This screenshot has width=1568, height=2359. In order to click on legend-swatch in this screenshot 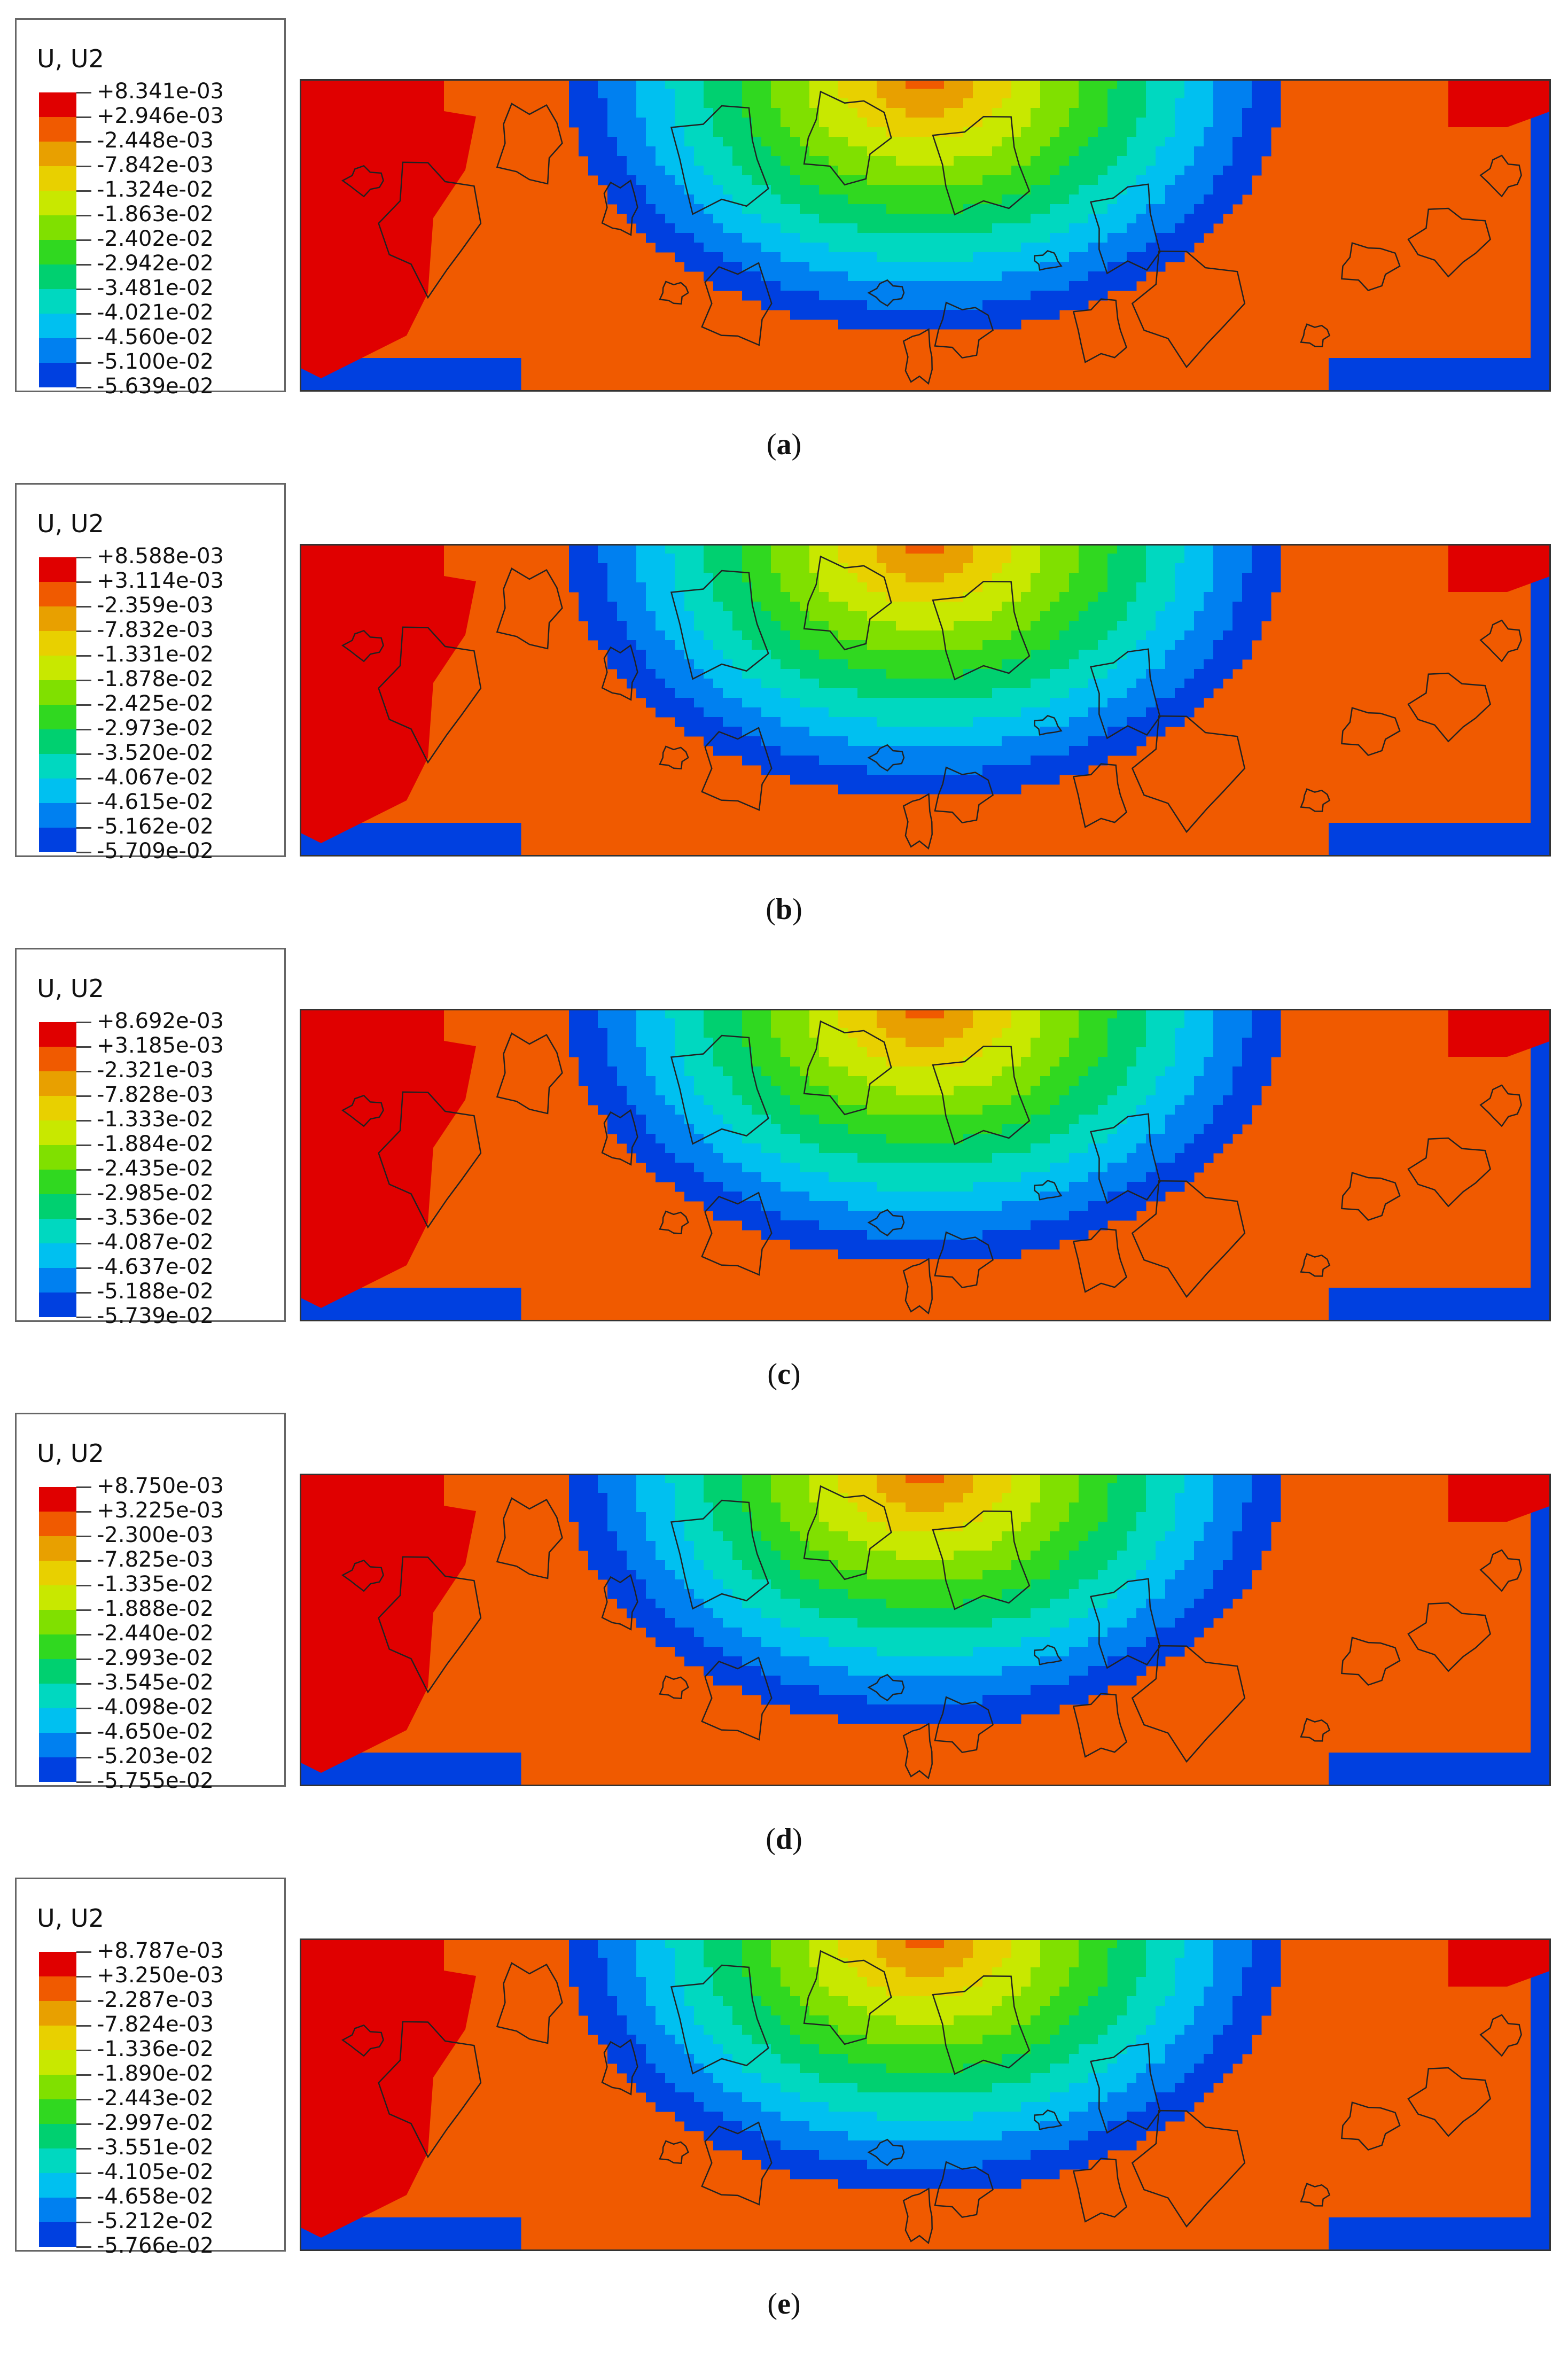, I will do `click(57, 643)`.